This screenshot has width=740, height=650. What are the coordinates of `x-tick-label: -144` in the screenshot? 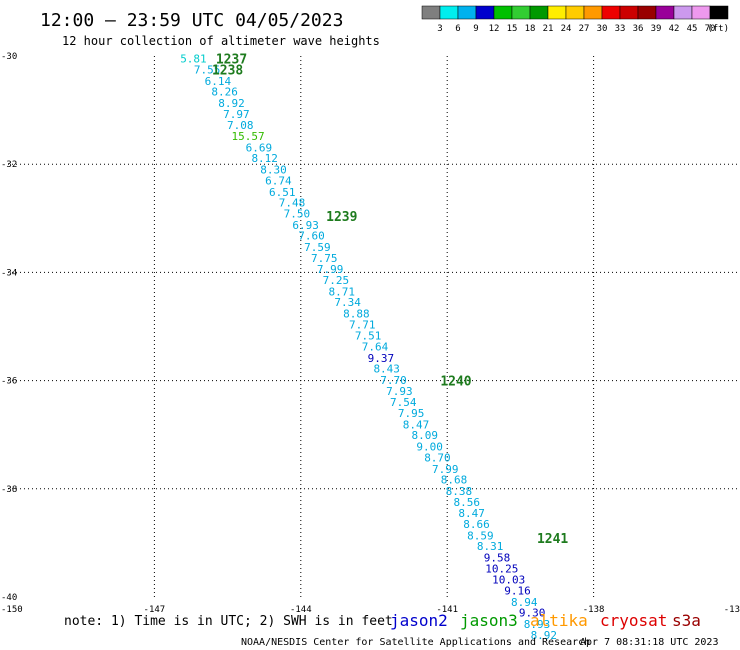 It's located at (301, 610).